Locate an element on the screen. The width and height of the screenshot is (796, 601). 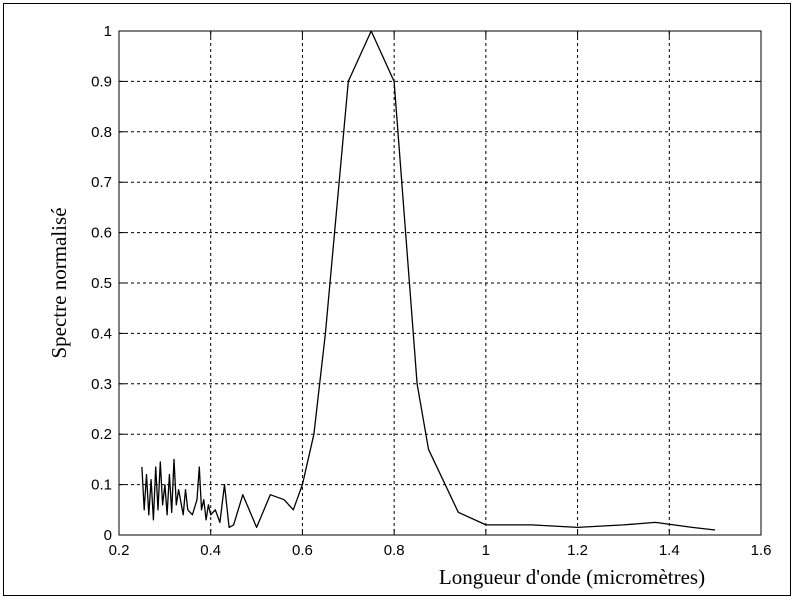
y-tick-label: 1 is located at coordinates (108, 31).